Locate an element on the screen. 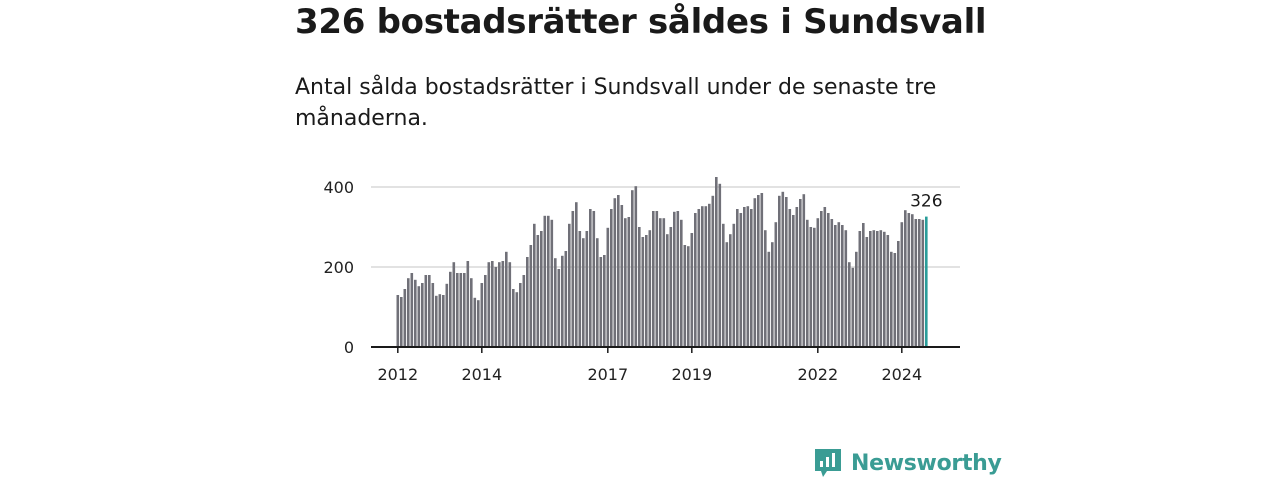  x-tick-label: 2017 is located at coordinates (607, 374).